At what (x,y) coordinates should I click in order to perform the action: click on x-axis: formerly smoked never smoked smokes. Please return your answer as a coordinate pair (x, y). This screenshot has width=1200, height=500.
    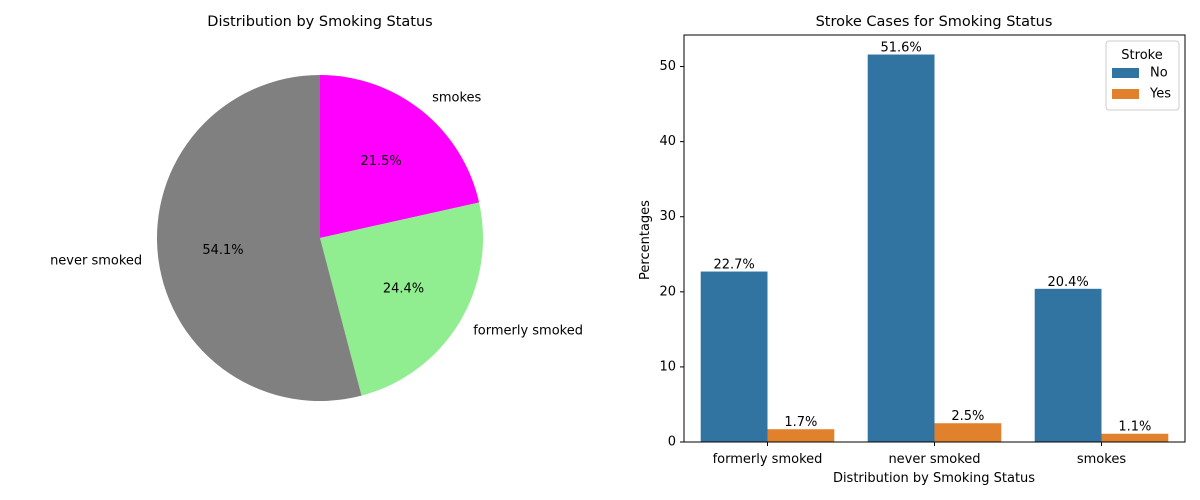
    Looking at the image, I should click on (919, 454).